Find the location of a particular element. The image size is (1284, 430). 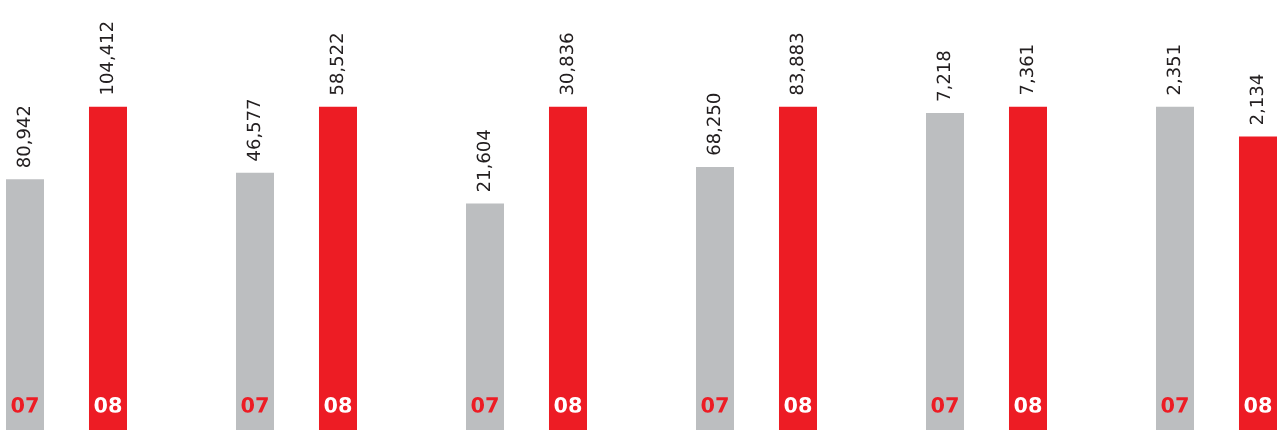

data-label: 7,361 is located at coordinates (1027, 70).